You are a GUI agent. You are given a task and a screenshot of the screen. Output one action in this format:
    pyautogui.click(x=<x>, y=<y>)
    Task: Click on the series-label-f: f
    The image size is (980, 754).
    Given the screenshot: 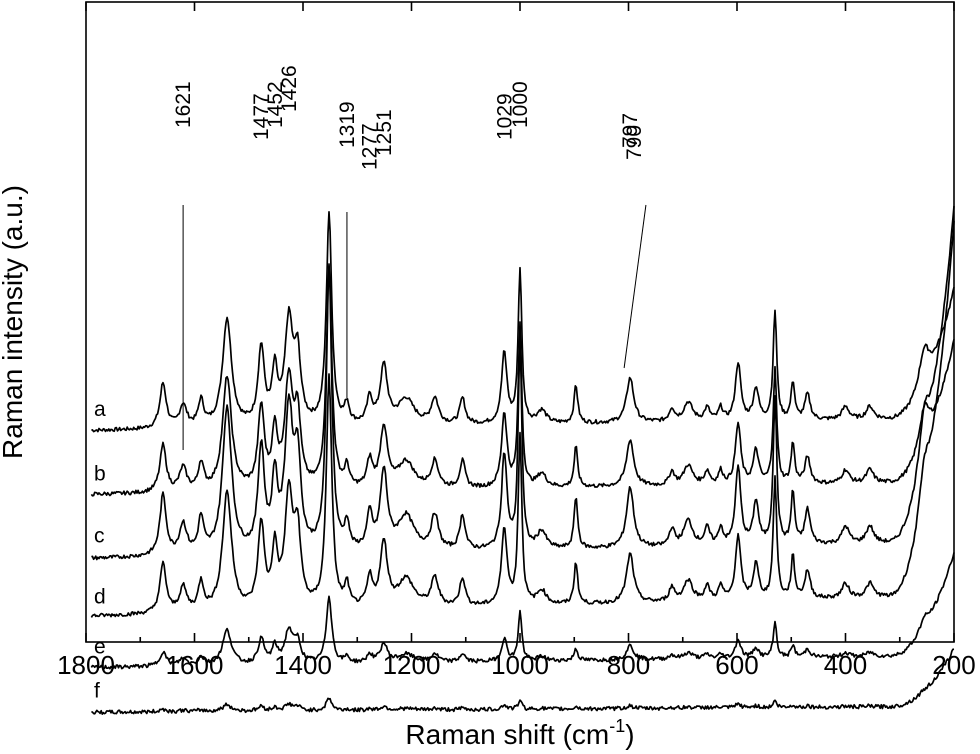 What is the action you would take?
    pyautogui.click(x=97, y=691)
    